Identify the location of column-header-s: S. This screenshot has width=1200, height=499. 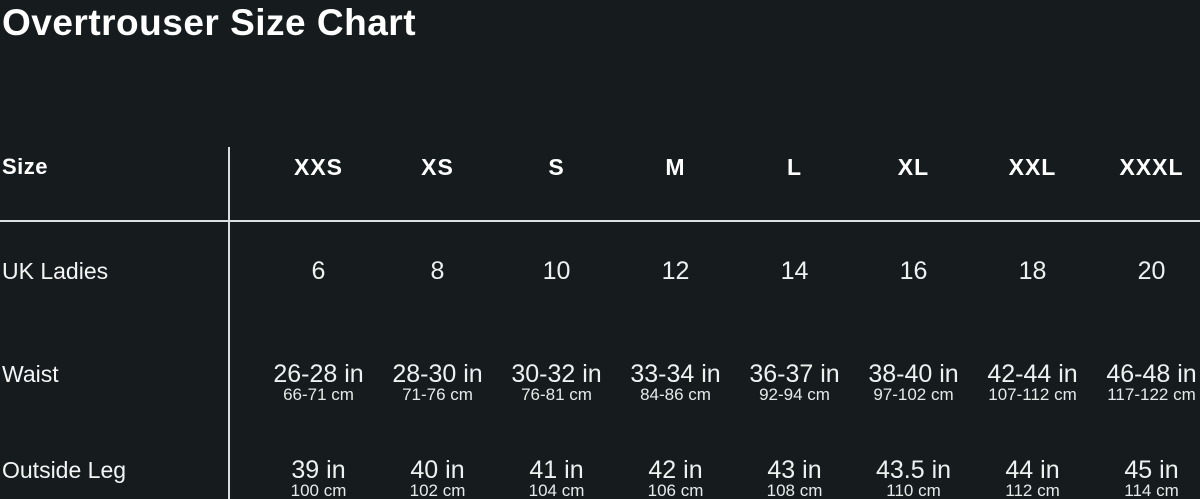
(556, 167).